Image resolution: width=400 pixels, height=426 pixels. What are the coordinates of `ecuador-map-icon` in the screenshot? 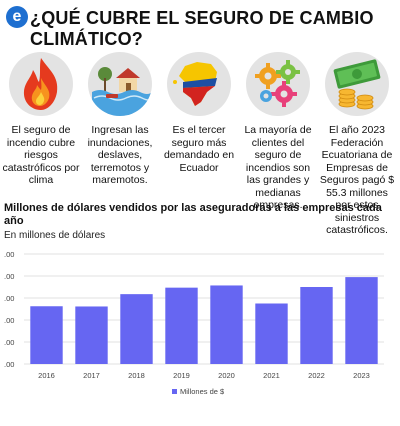 It's located at (199, 84).